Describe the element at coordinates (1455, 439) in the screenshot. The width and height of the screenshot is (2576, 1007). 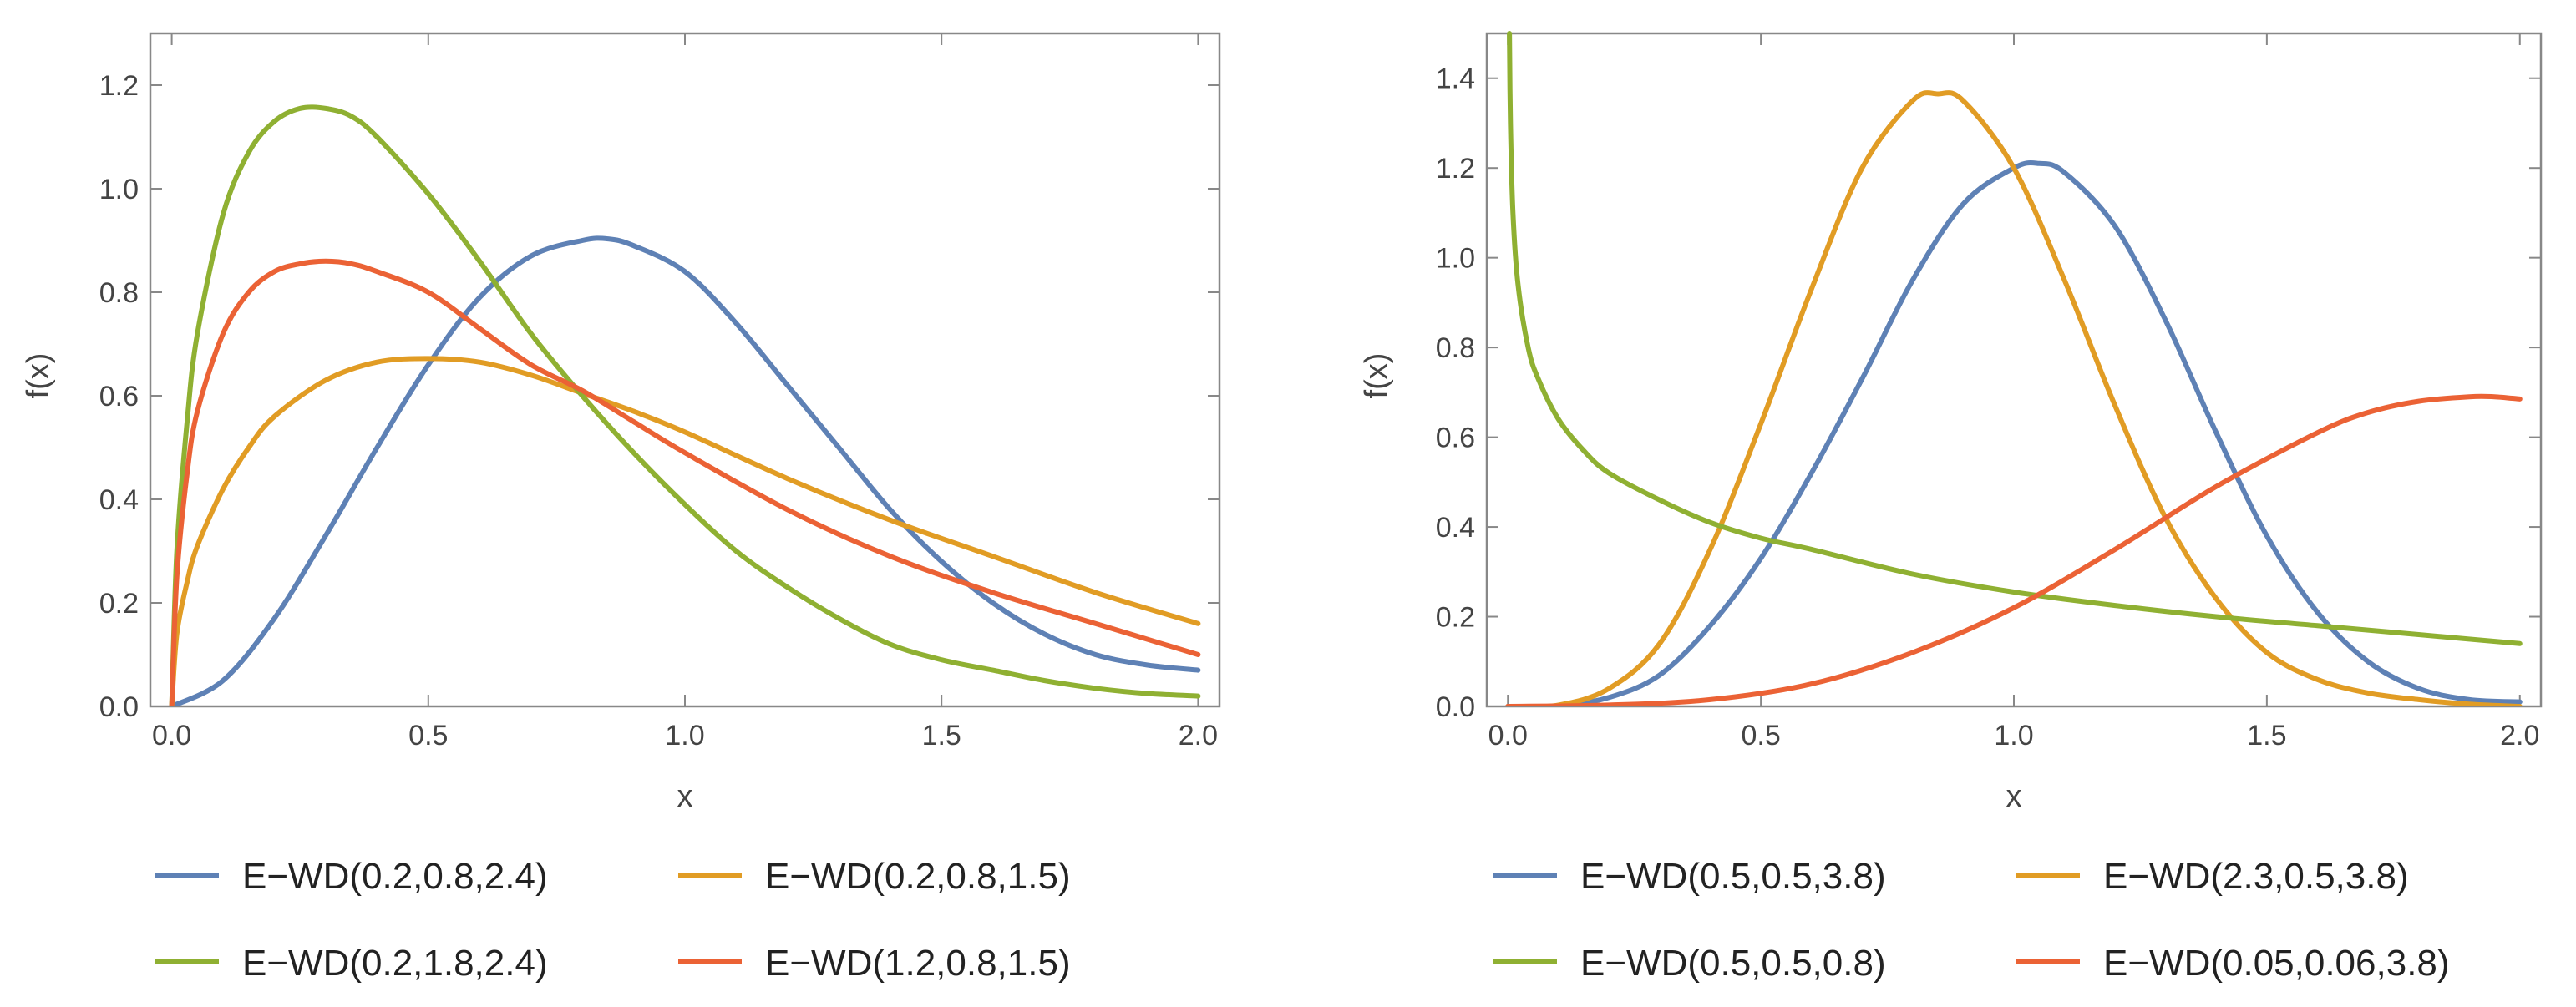
I see `right-y-tick-label: 0.6` at that location.